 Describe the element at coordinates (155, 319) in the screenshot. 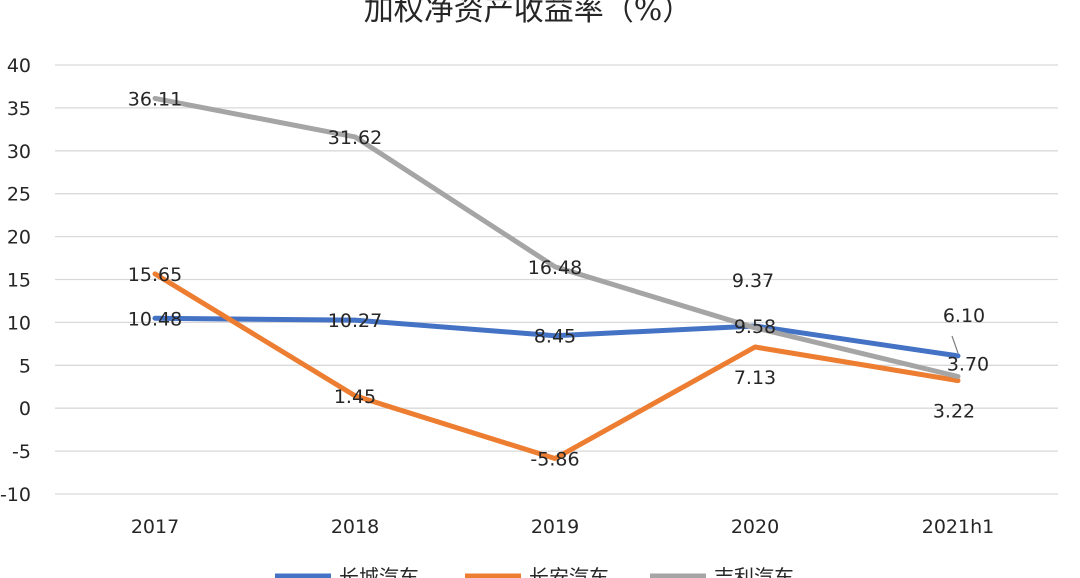

I see `data-label: 10.48` at that location.